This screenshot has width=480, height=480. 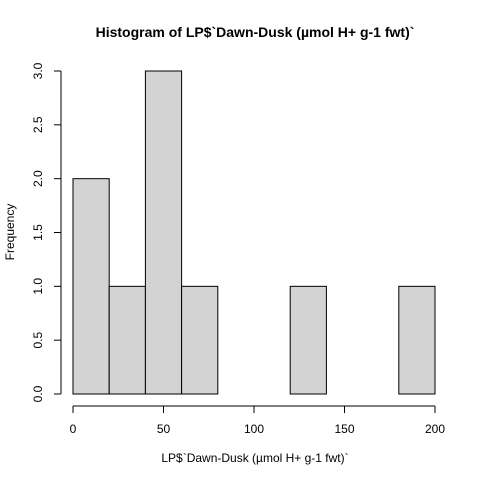 I want to click on y-axis-label: Frequency, so click(x=10, y=232).